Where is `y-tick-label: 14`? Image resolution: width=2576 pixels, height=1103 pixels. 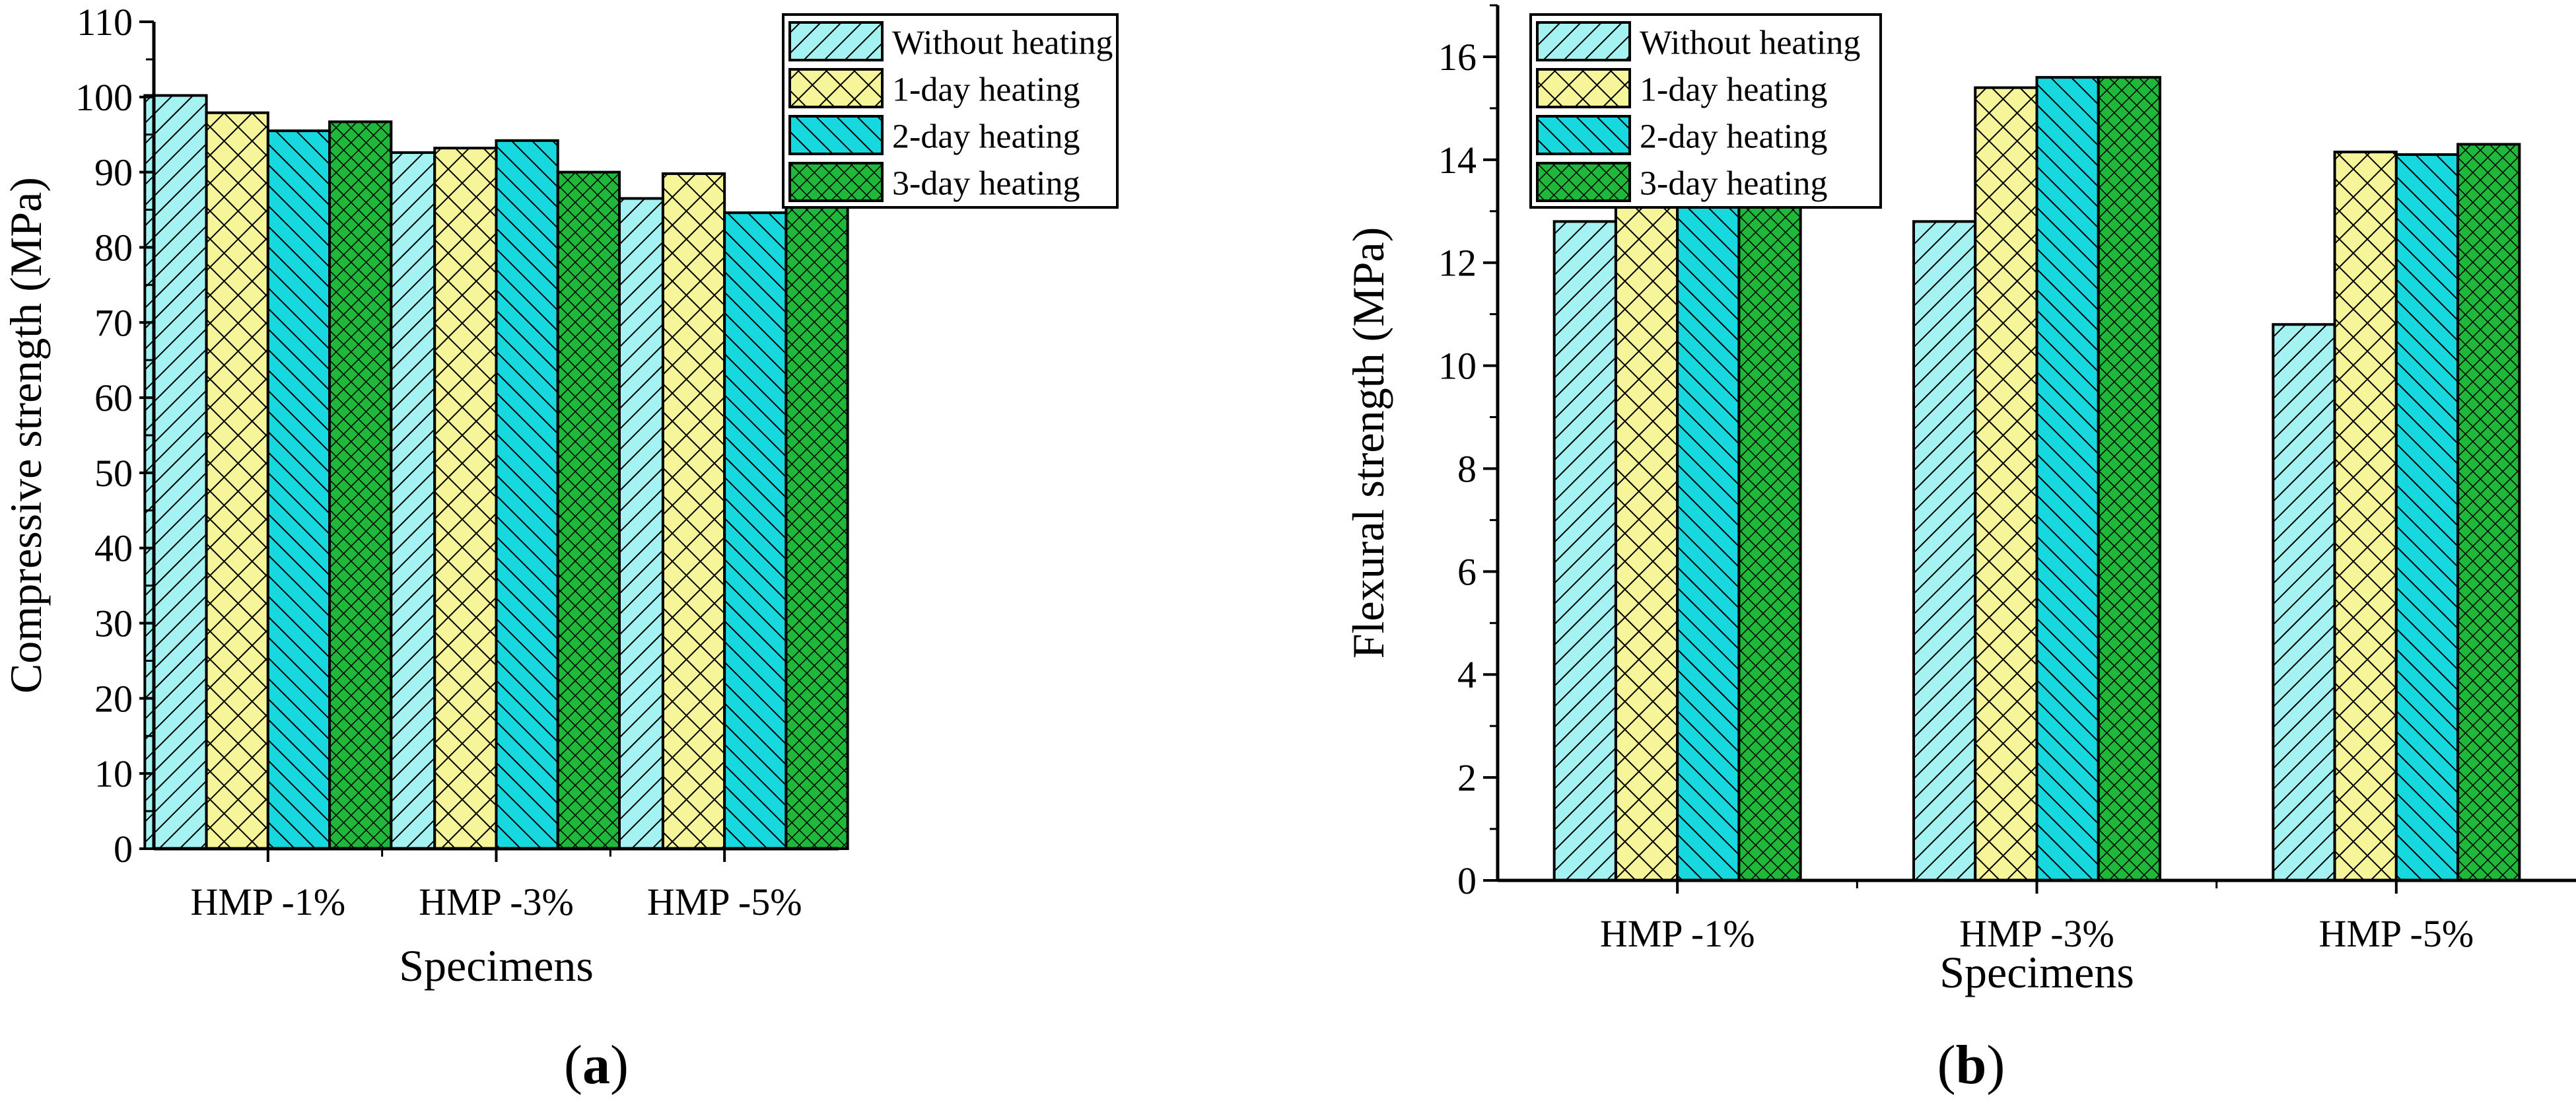 y-tick-label: 14 is located at coordinates (1458, 161).